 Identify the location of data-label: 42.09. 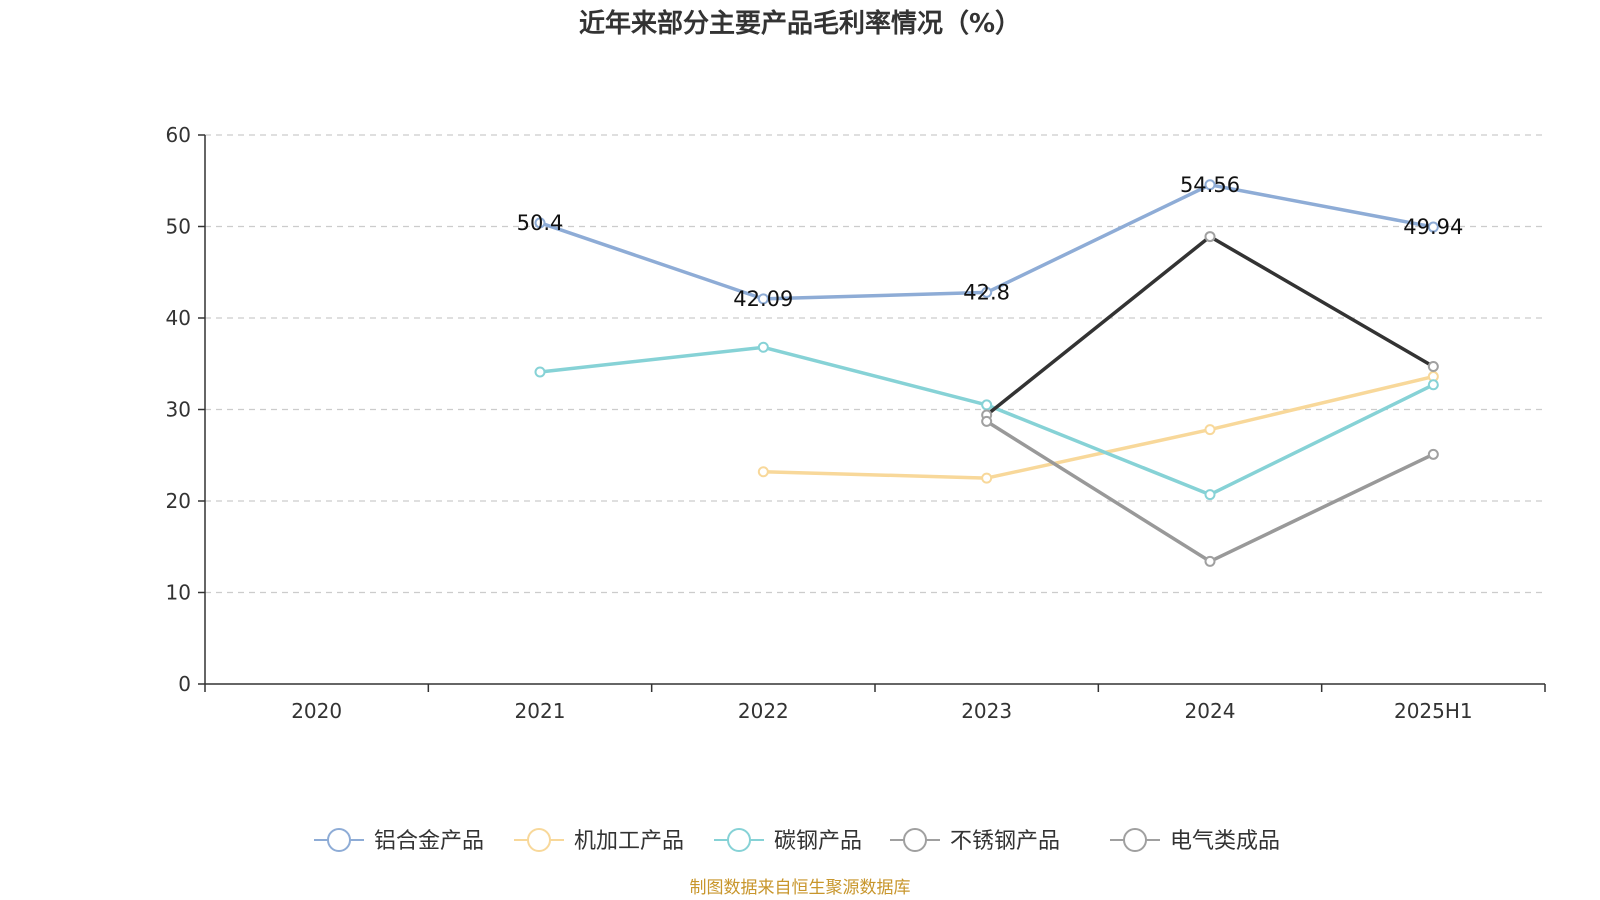
(763, 299).